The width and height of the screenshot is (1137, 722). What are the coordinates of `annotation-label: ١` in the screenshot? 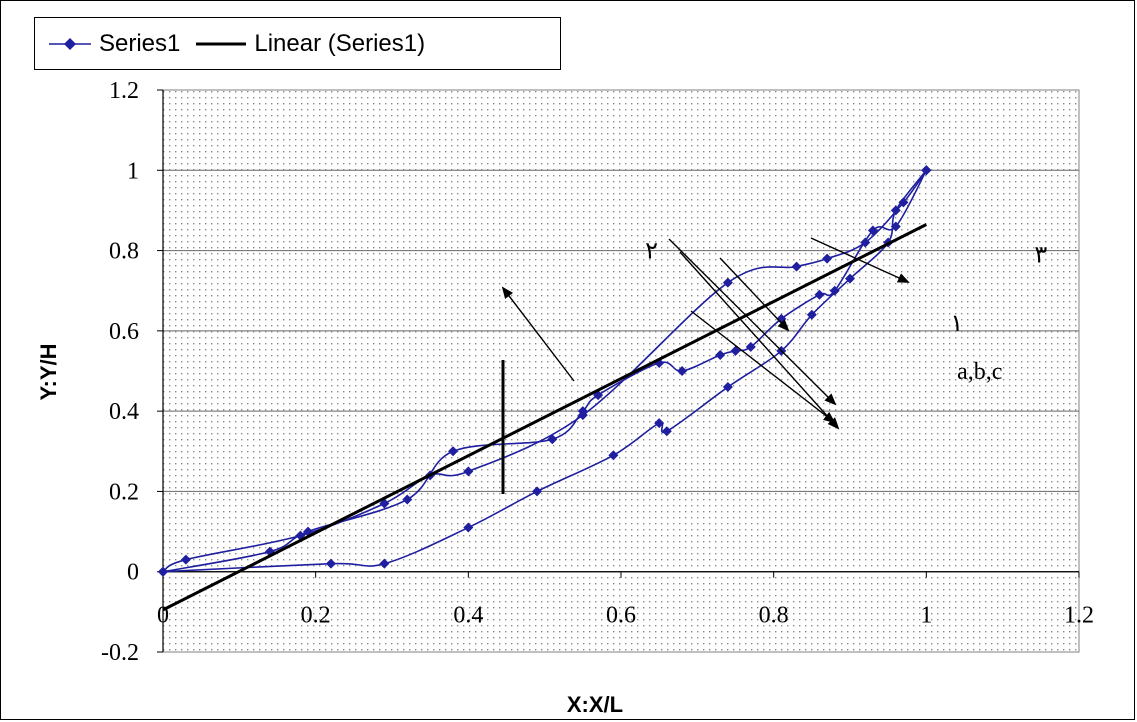 It's located at (956, 324).